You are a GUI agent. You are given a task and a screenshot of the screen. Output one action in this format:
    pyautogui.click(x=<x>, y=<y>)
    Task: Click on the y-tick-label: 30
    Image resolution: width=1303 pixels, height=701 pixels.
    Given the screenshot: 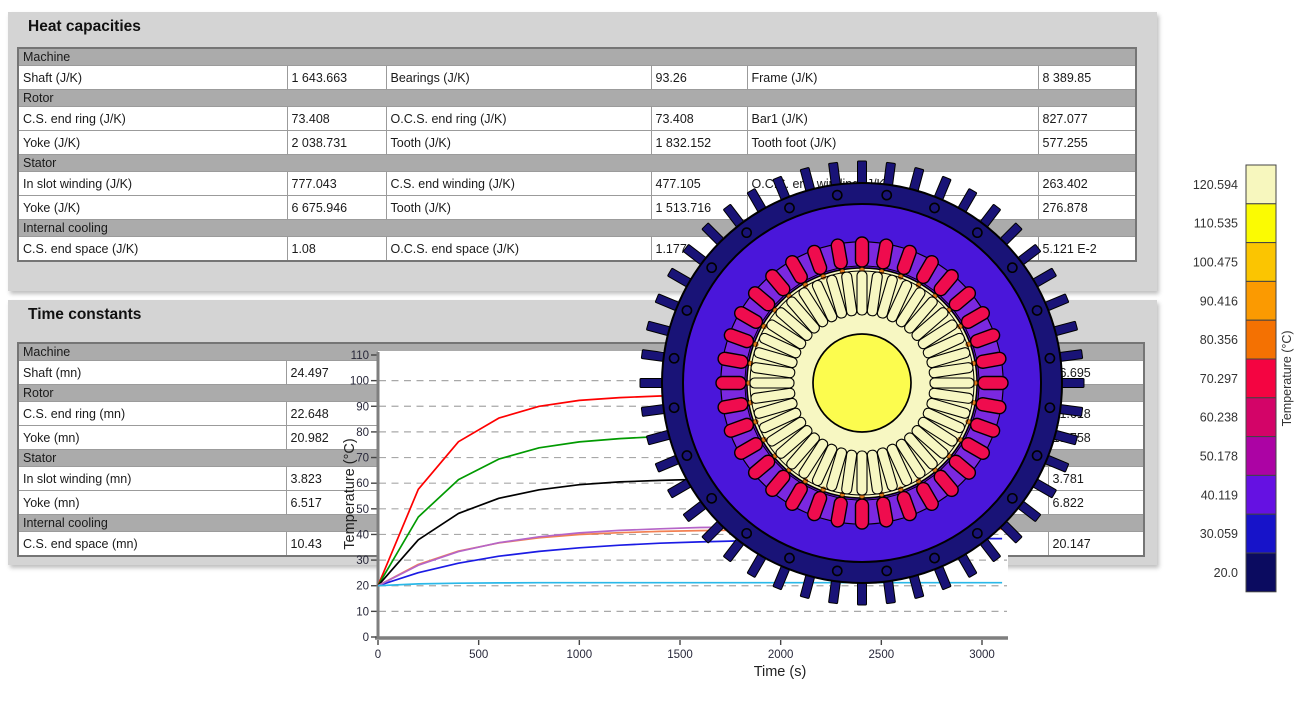 What is the action you would take?
    pyautogui.click(x=362, y=561)
    